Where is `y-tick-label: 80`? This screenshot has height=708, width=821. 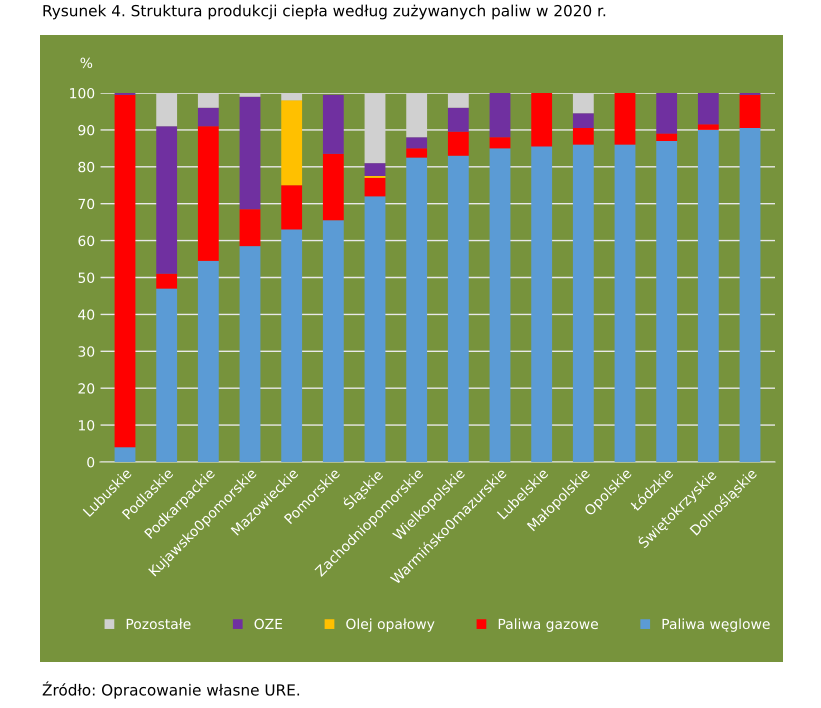
y-tick-label: 80 is located at coordinates (86, 167).